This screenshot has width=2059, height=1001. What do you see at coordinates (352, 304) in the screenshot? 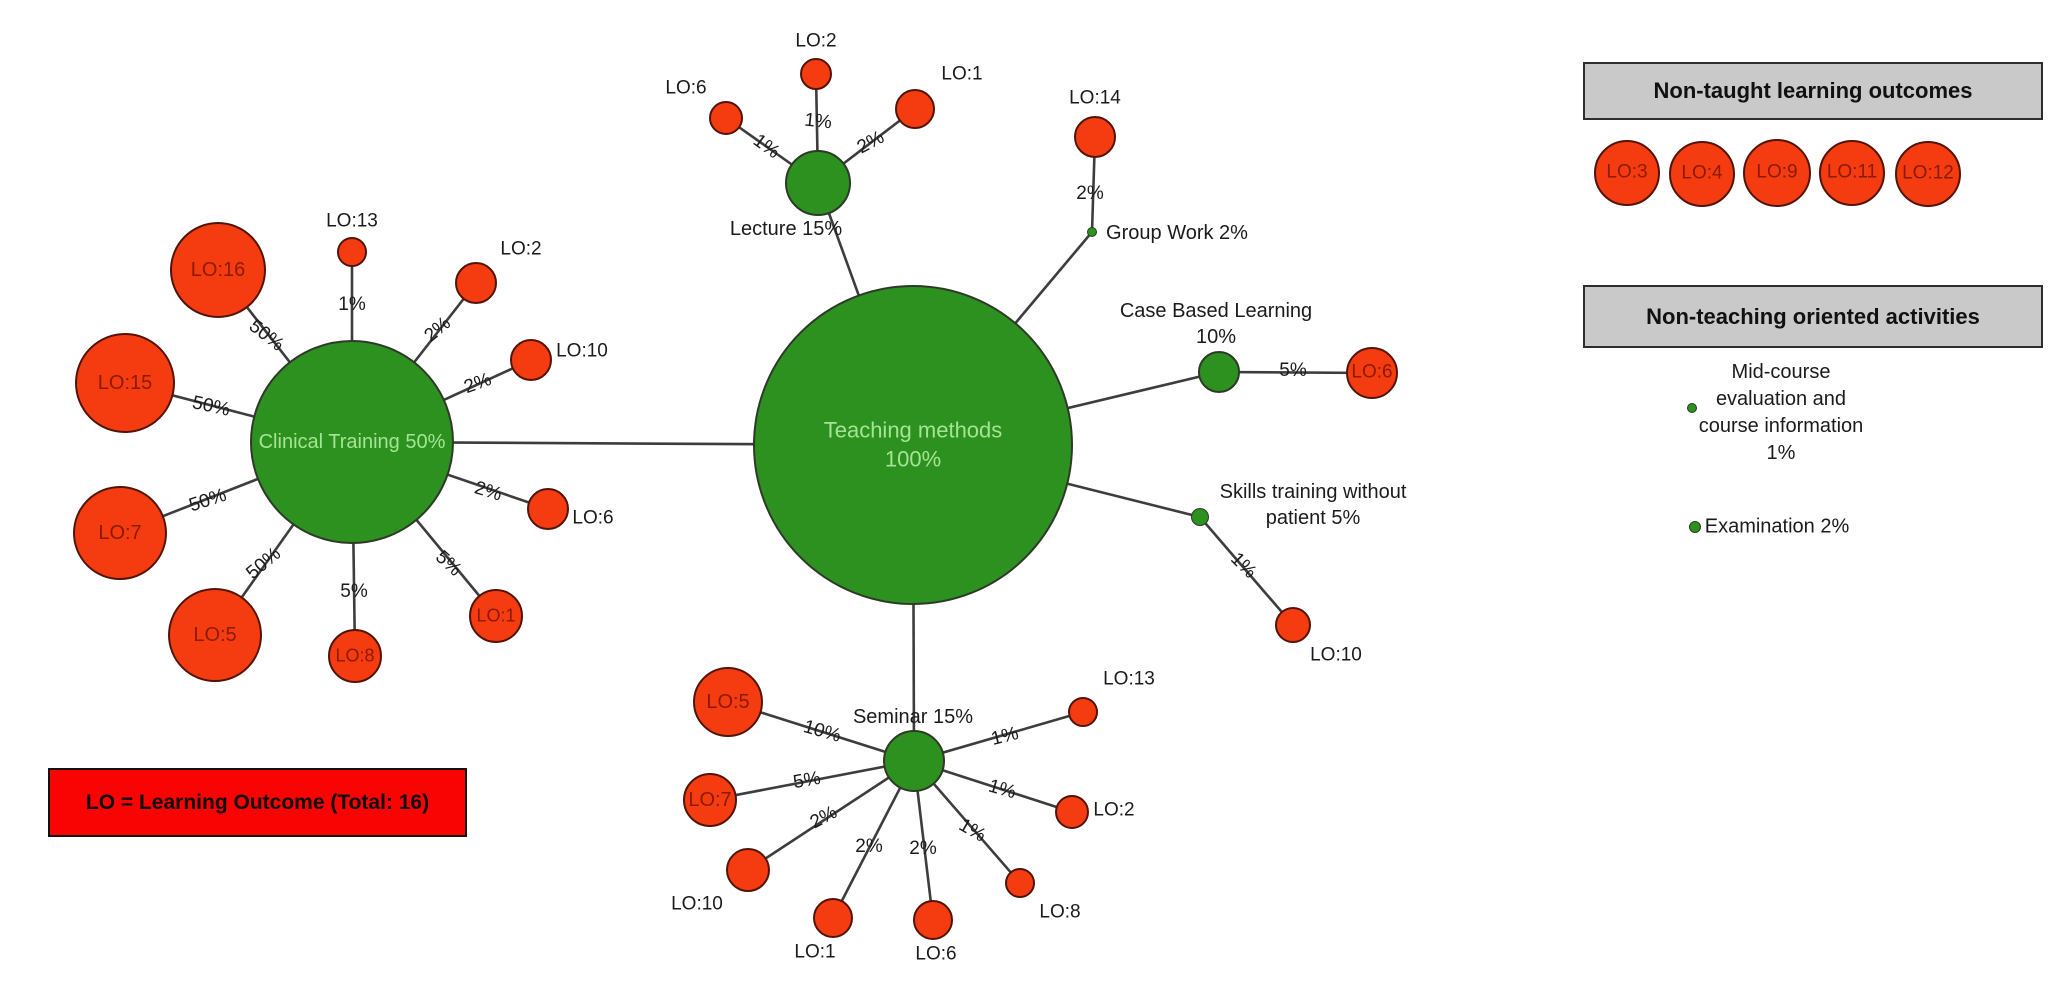
I see `edge-label-clinical-c_lo13: 1%` at bounding box center [352, 304].